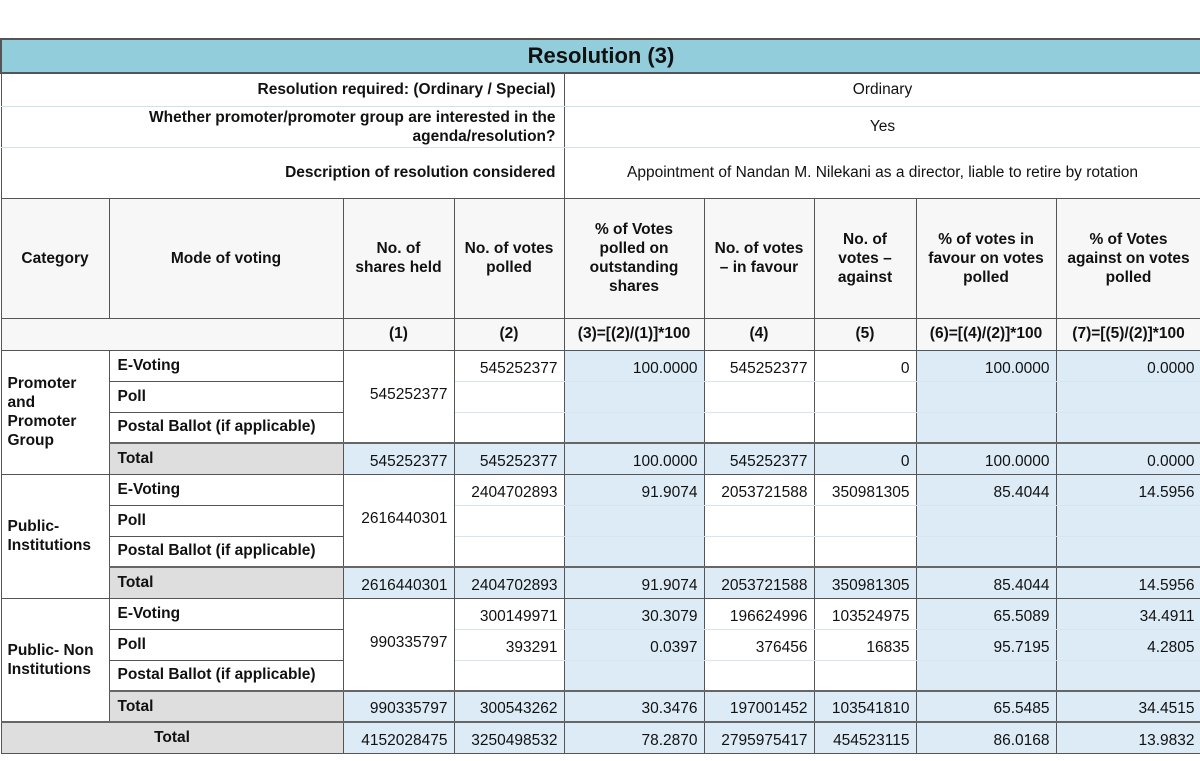  What do you see at coordinates (759, 258) in the screenshot?
I see `column-header: No. of votes – in favour` at bounding box center [759, 258].